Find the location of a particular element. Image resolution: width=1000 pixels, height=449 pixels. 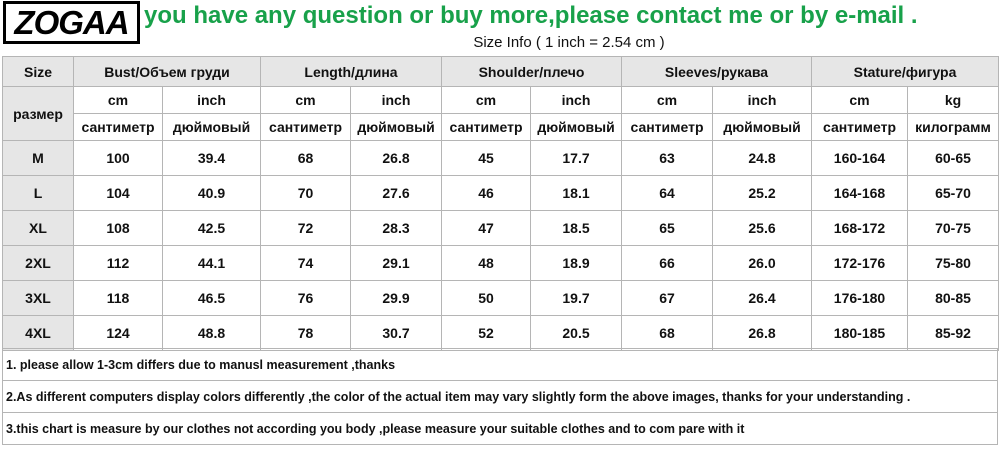

unit-cell: kg is located at coordinates (953, 100).